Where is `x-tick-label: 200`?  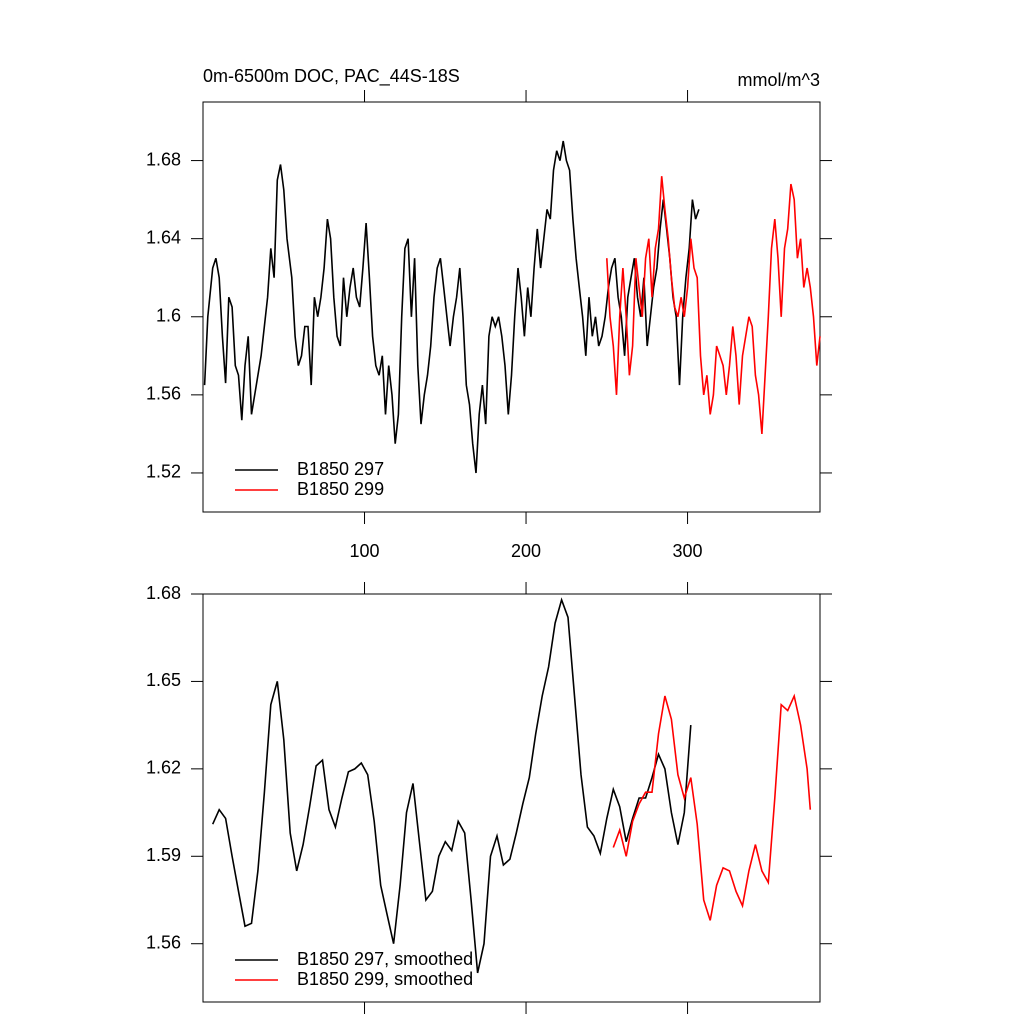
x-tick-label: 200 is located at coordinates (526, 551).